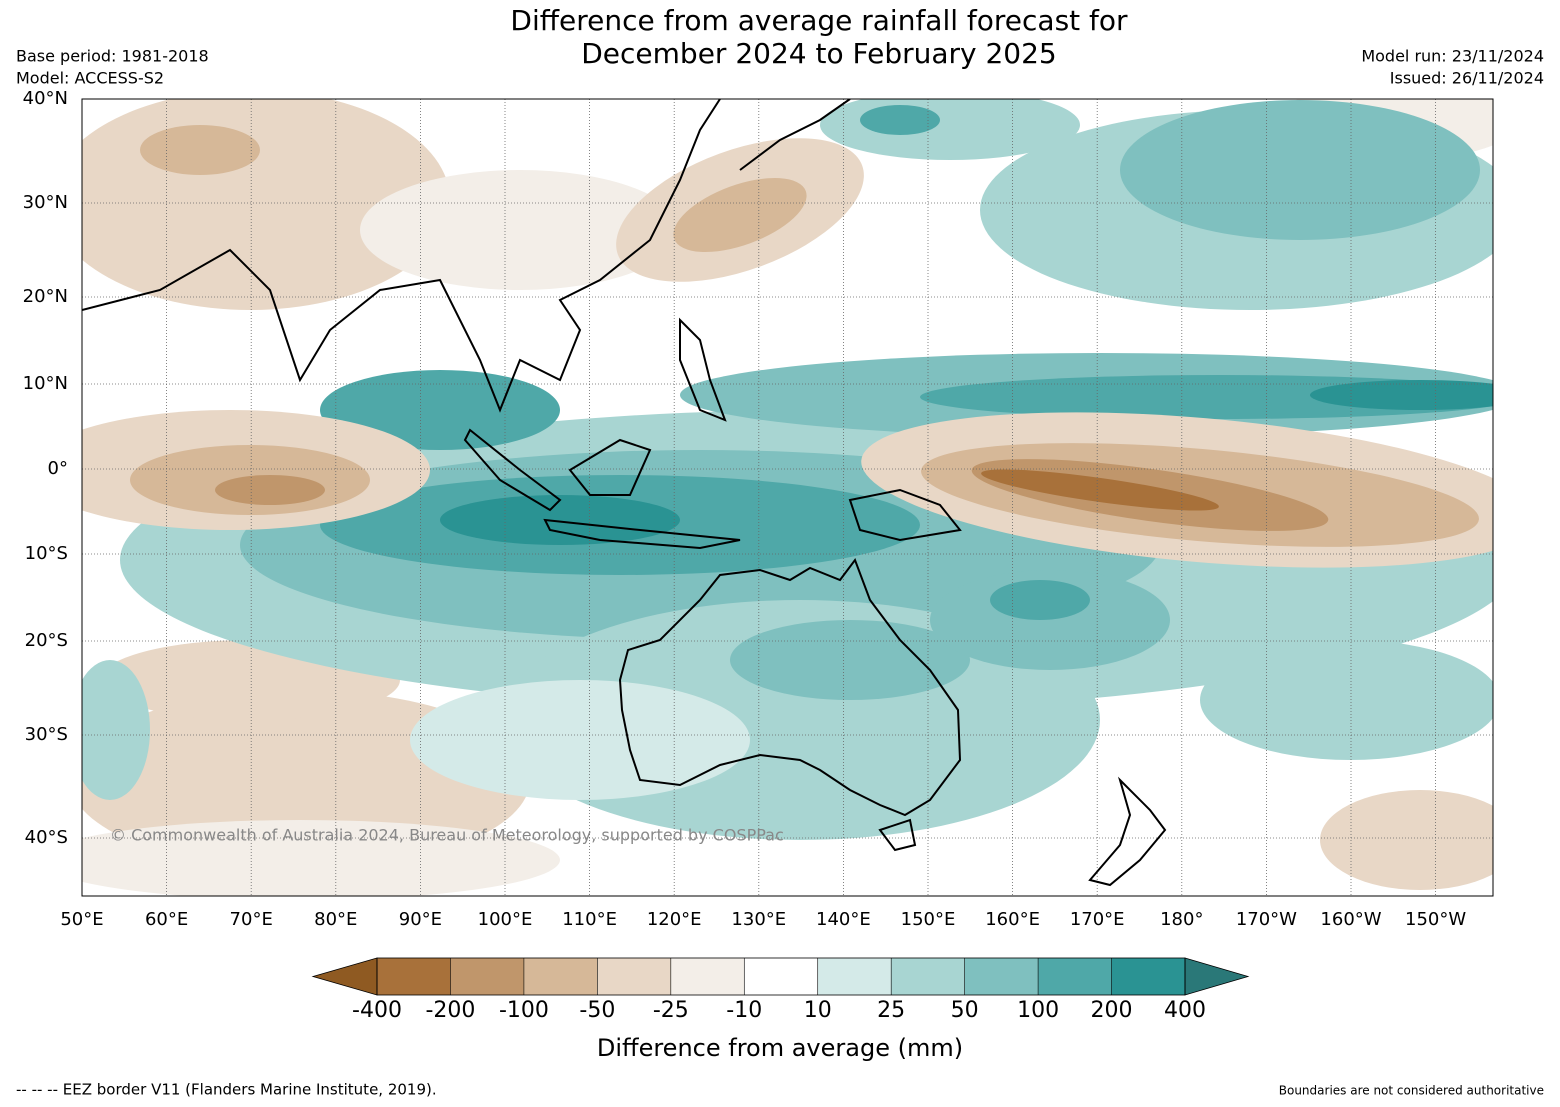 This screenshot has width=1560, height=1107. What do you see at coordinates (344, 976) in the screenshot?
I see `colorbar-extend-low` at bounding box center [344, 976].